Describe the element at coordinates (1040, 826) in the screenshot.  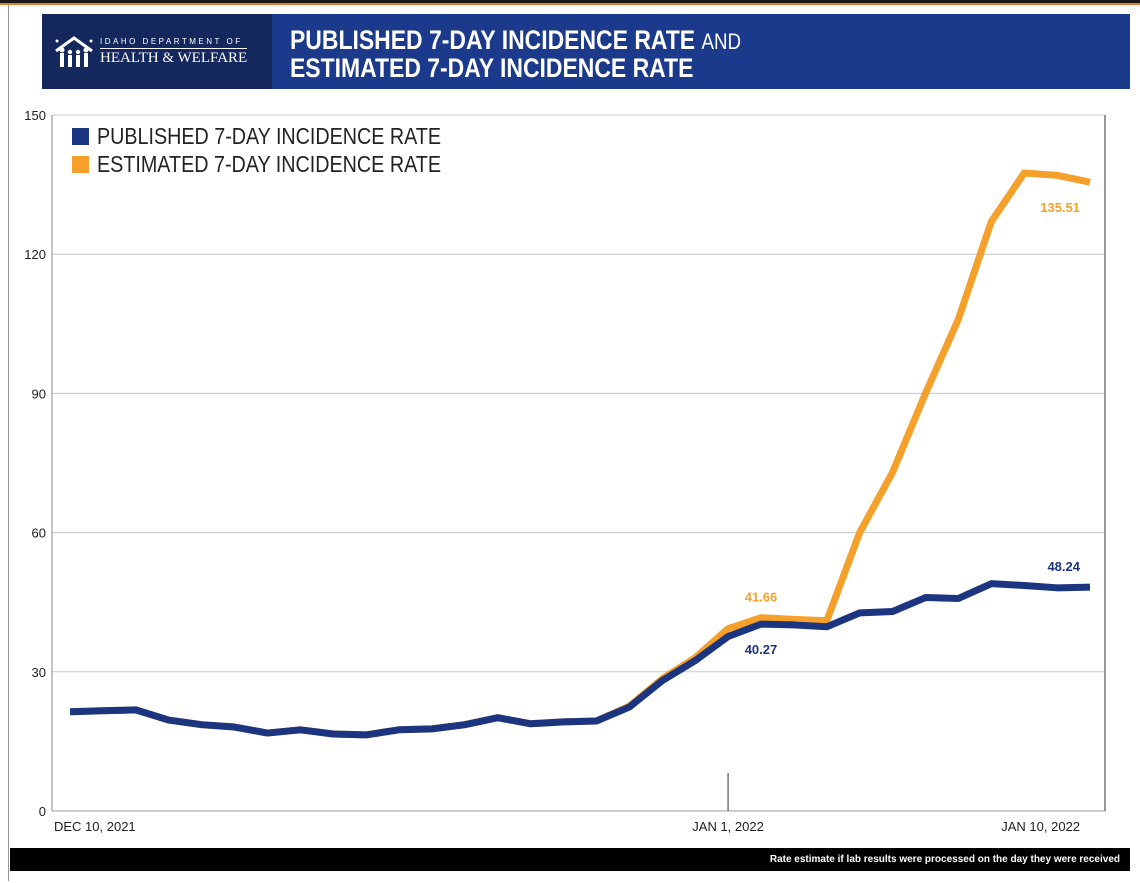
I see `x-tick-label: JAN 10, 2022` at that location.